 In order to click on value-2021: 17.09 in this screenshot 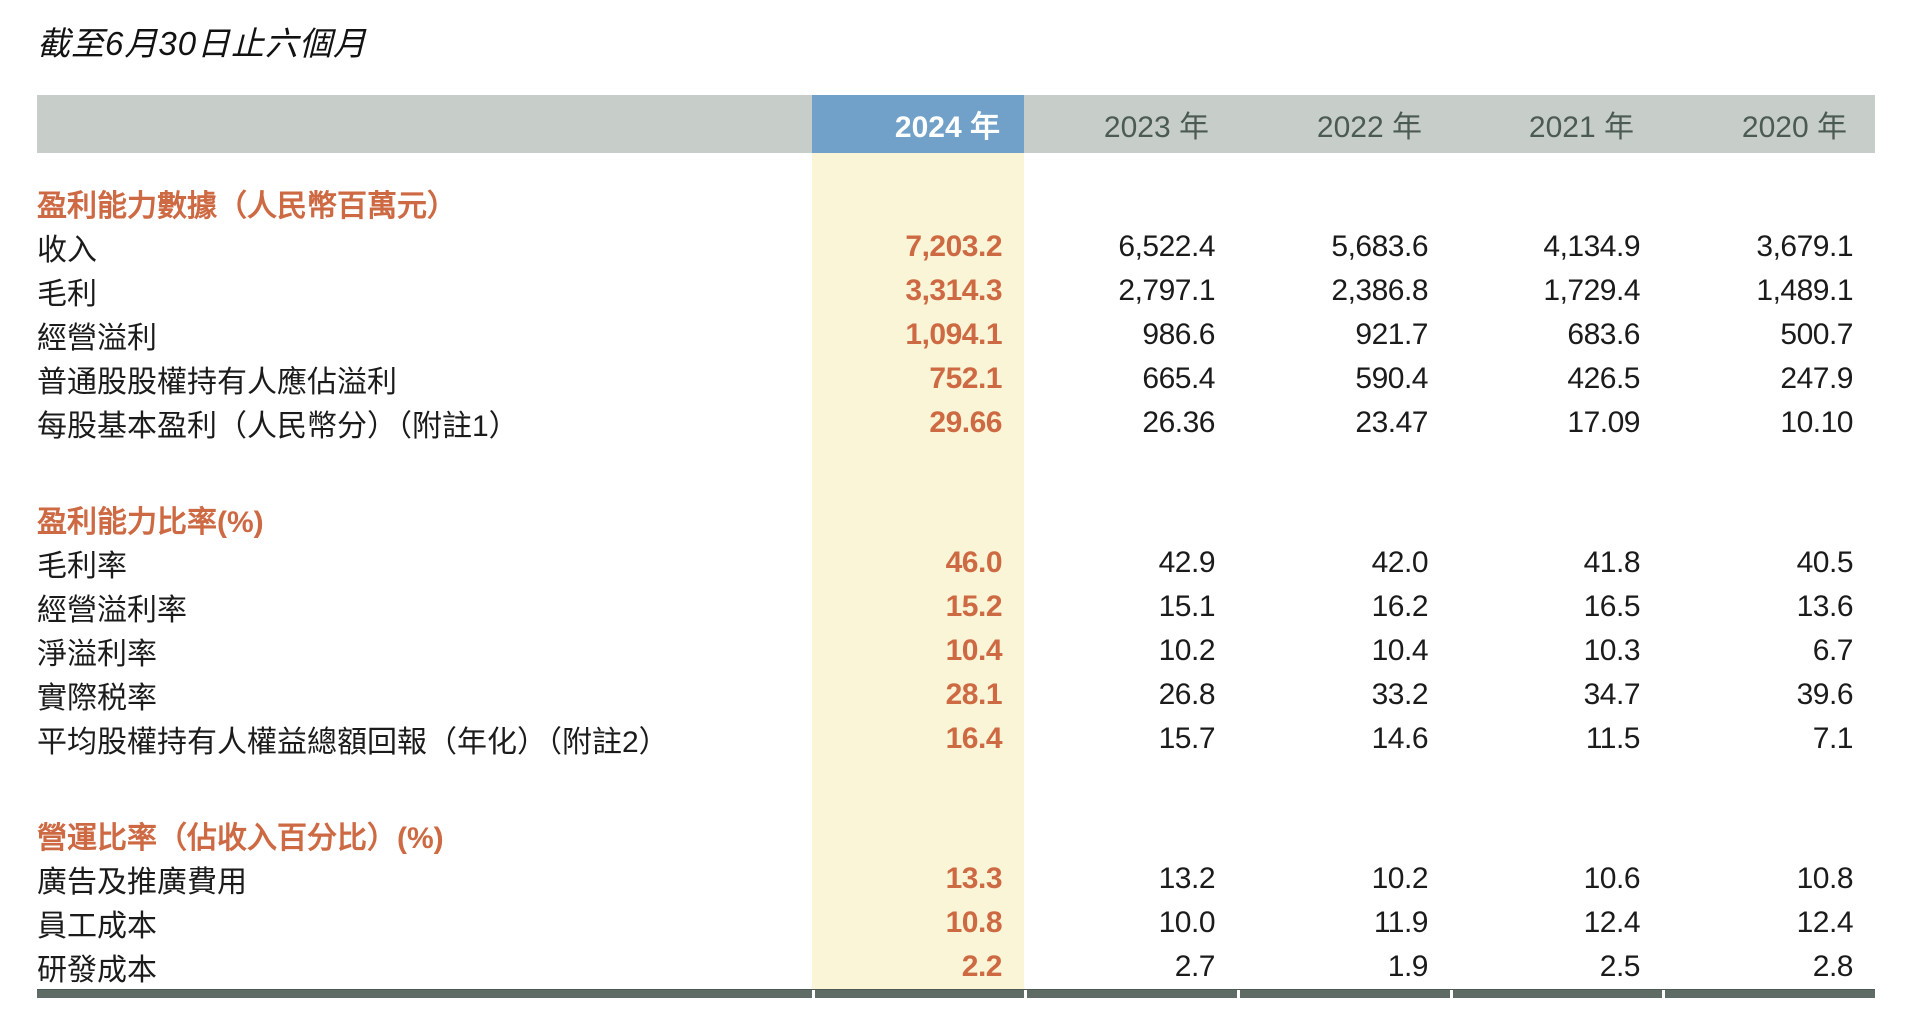, I will do `click(1603, 422)`.